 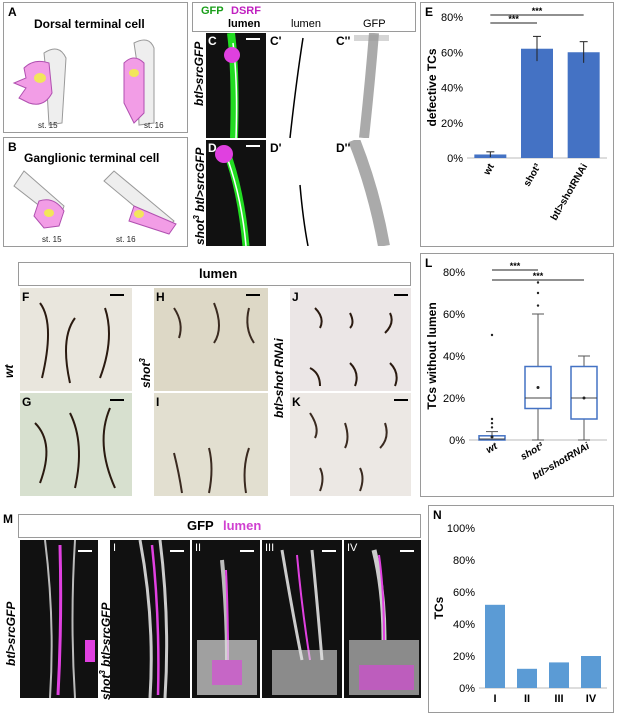 I want to click on label-d-double-prime: D'', so click(x=343, y=148).